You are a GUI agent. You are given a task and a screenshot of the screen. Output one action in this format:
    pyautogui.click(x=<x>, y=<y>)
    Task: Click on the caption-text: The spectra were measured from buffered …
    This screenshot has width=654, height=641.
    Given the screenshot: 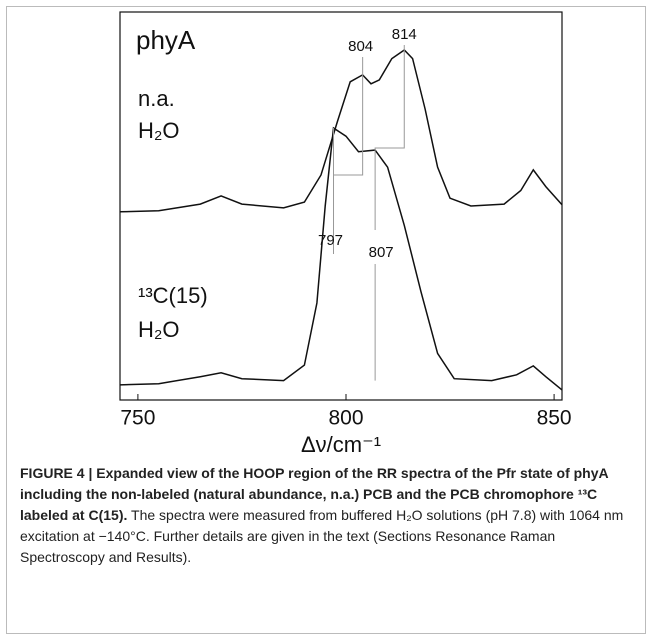 What is the action you would take?
    pyautogui.click(x=322, y=536)
    